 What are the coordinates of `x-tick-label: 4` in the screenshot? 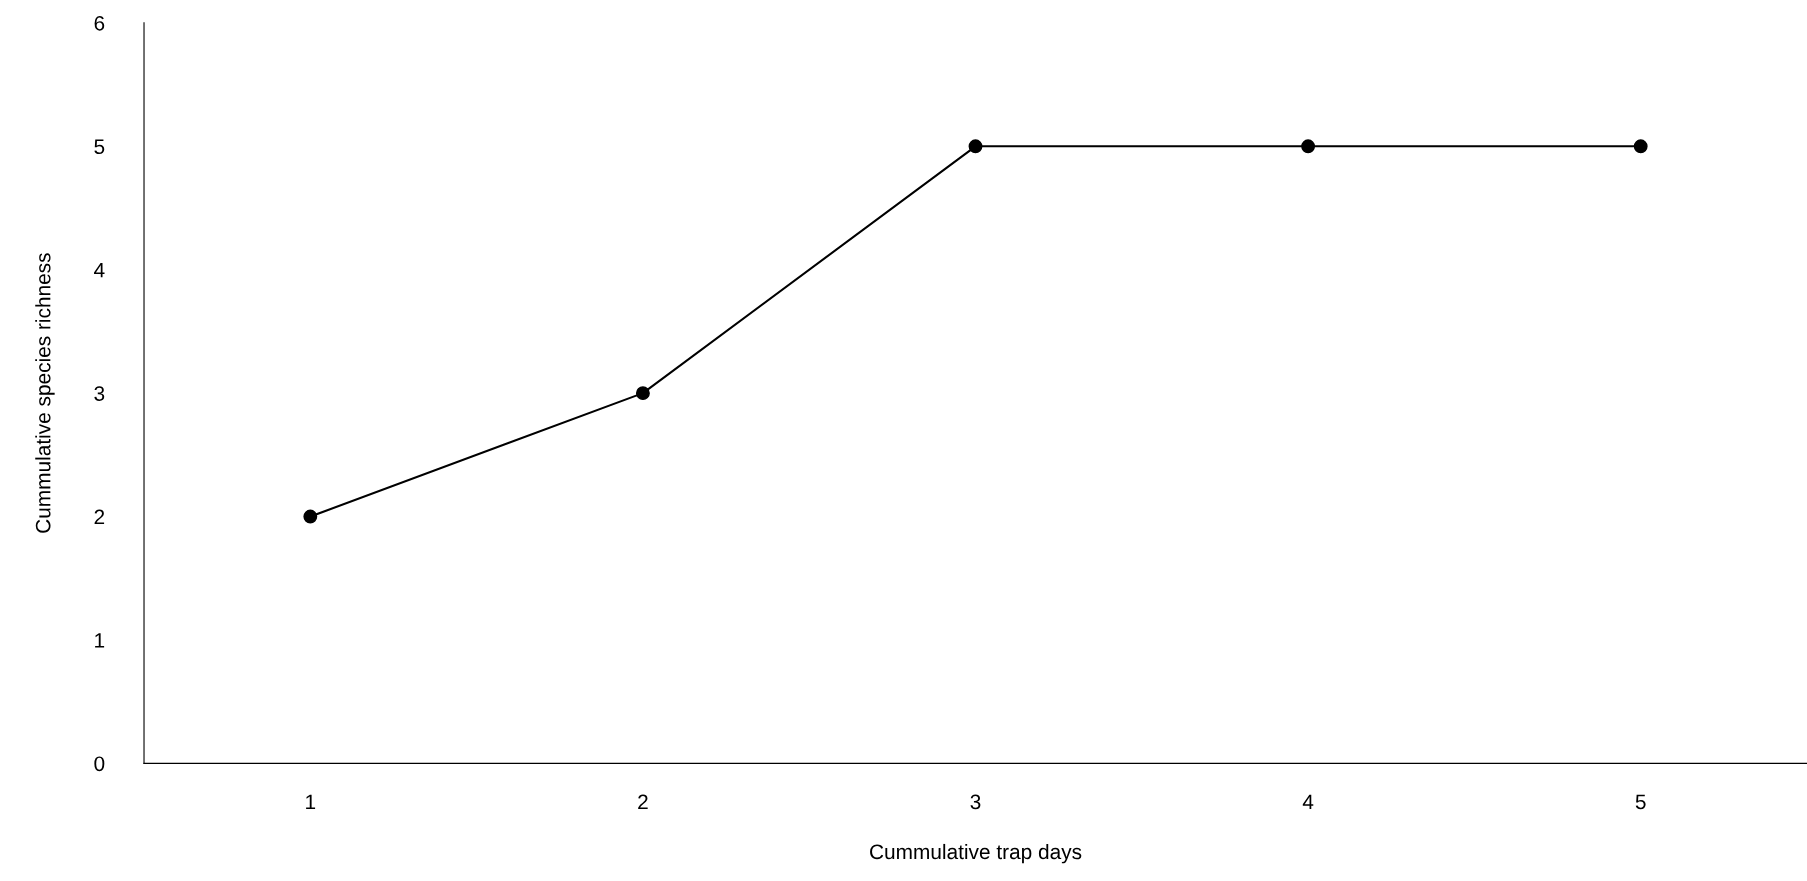 It's located at (1308, 802).